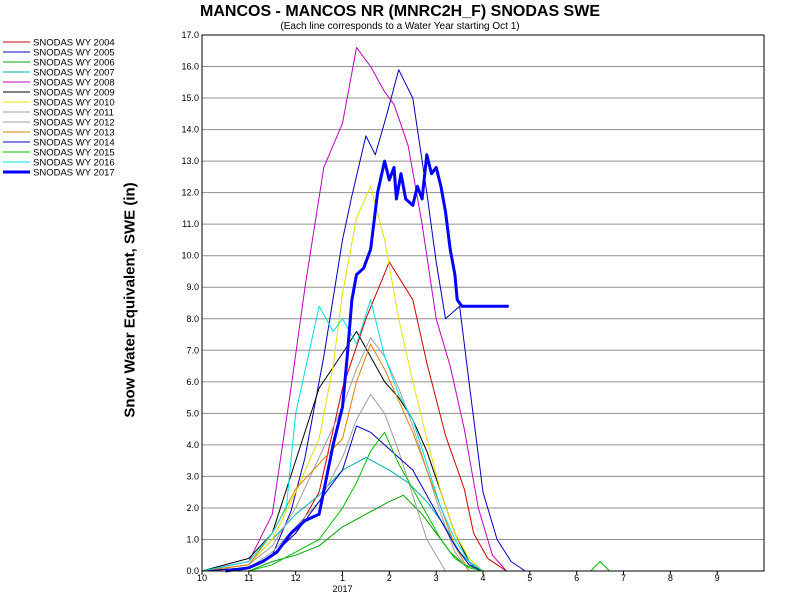 This screenshot has width=800, height=600. I want to click on y-tick-label: 14.0, so click(190, 130).